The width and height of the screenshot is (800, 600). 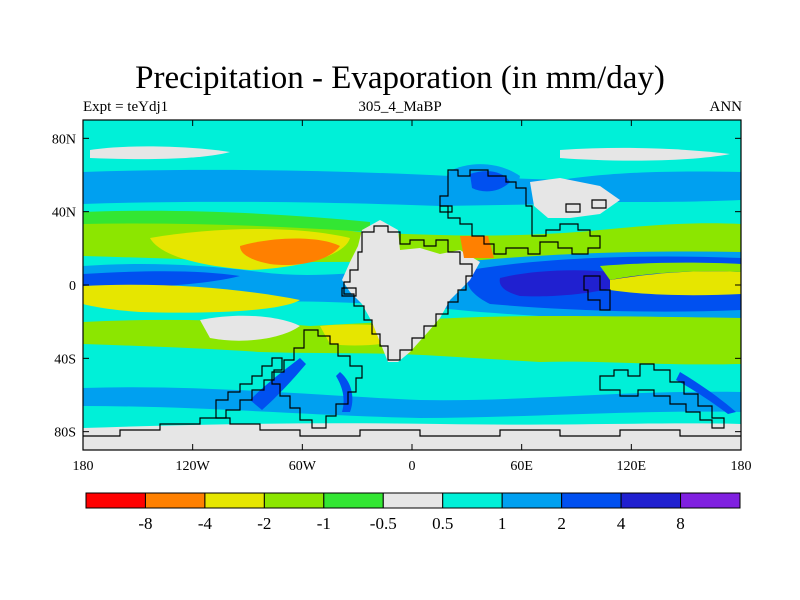 I want to click on colorbar-label: -2, so click(x=264, y=523).